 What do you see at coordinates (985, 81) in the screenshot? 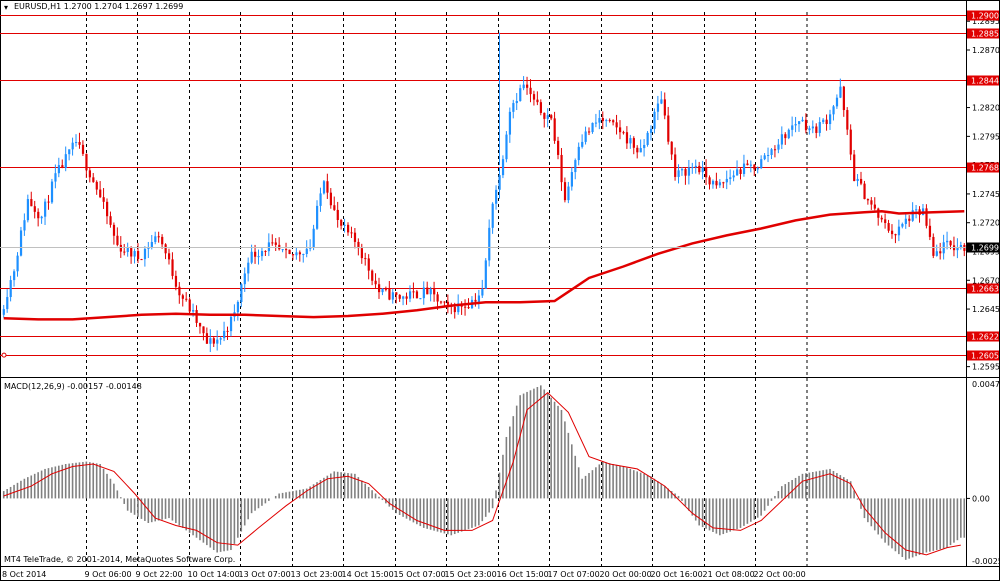
I see `level-price-tag-text: 1.2844` at bounding box center [985, 81].